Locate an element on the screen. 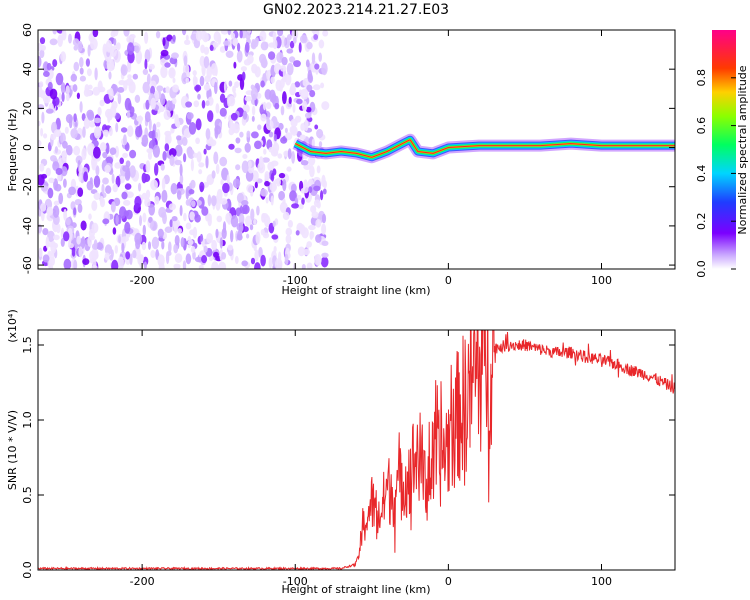  bottom-y-tick-label: 0.0 is located at coordinates (27, 570).